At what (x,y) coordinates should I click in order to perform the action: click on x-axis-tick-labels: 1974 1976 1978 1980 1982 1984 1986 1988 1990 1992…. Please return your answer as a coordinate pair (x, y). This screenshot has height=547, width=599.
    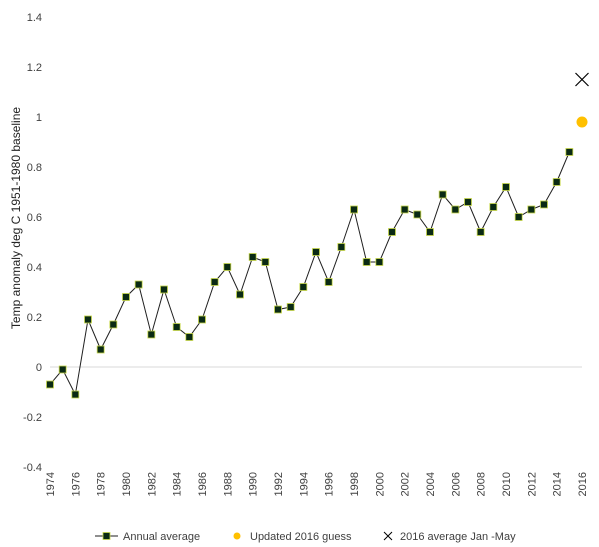
    Looking at the image, I should click on (317, 484).